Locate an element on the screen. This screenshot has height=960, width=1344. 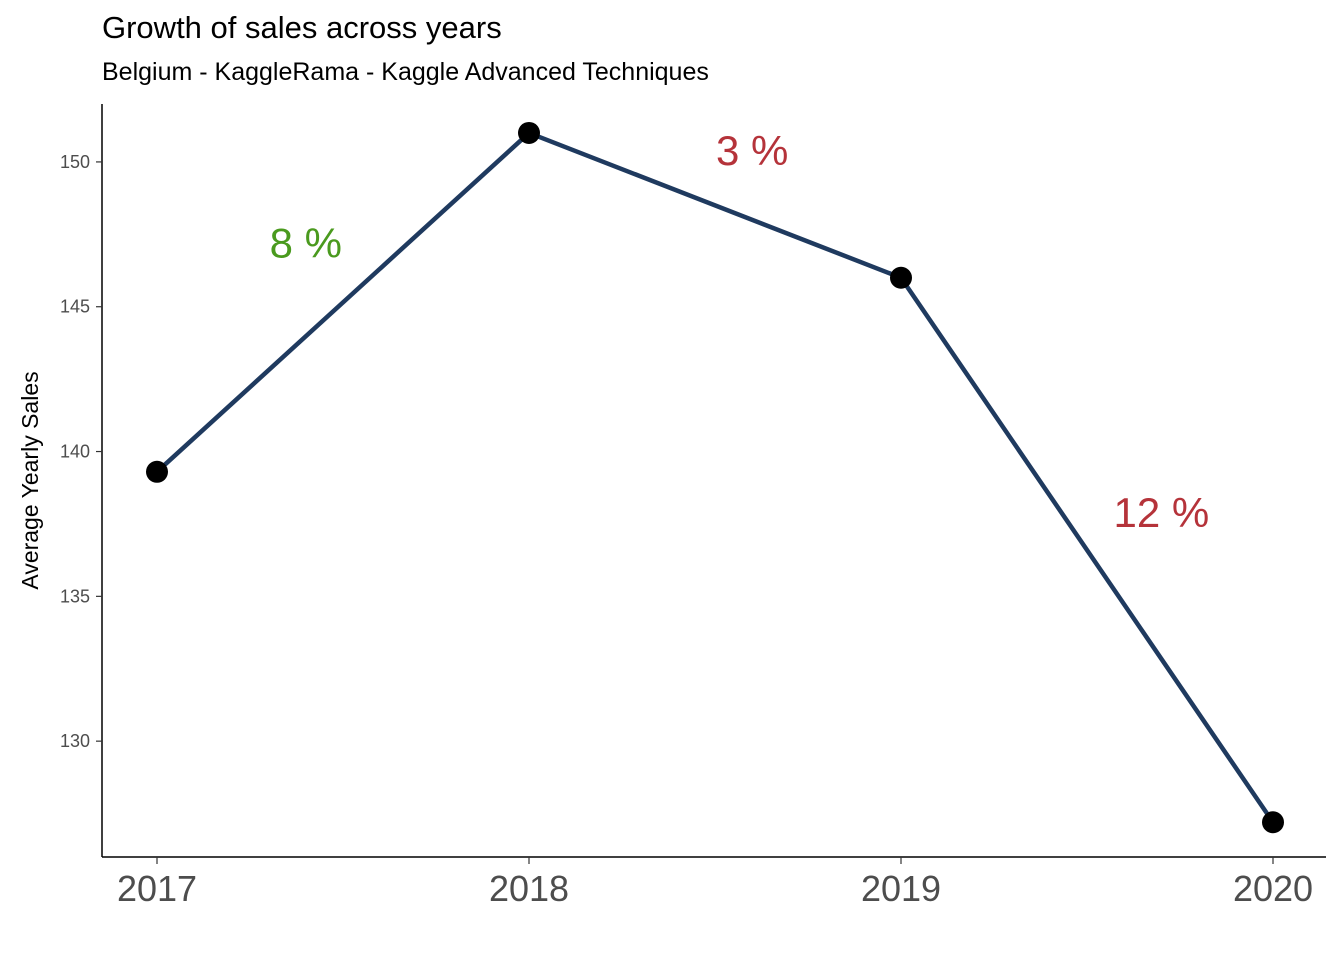
y-tick-label: 135 is located at coordinates (75, 596).